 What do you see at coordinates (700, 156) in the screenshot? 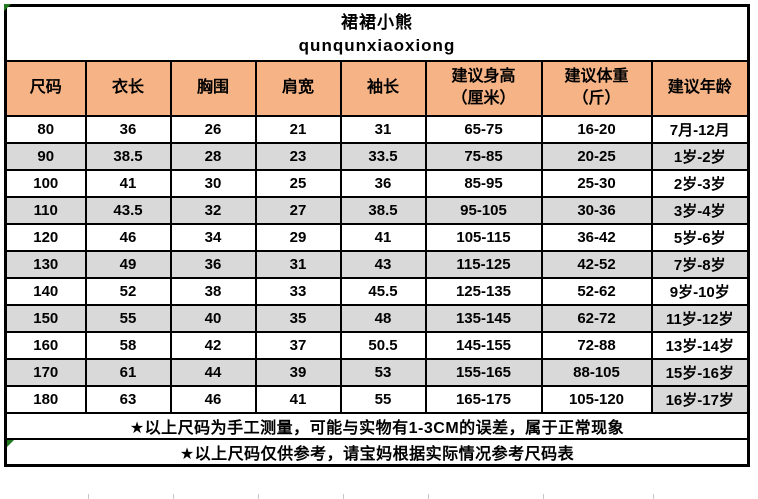
I see `table-cell: 1岁-2岁` at bounding box center [700, 156].